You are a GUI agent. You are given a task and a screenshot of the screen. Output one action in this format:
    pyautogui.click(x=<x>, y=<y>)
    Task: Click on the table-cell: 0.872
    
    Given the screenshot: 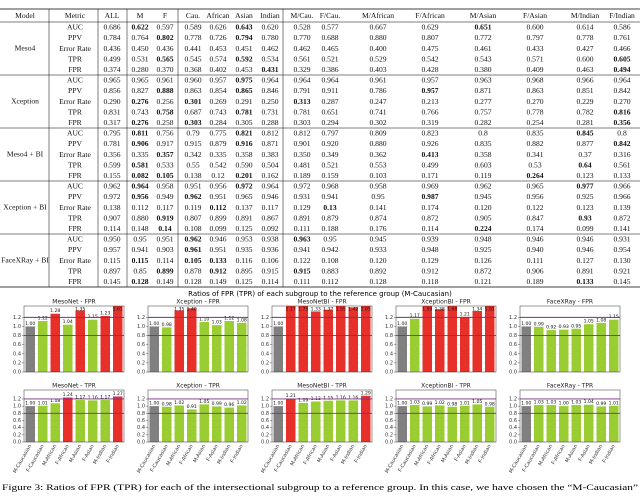 What is the action you would take?
    pyautogui.click(x=429, y=217)
    